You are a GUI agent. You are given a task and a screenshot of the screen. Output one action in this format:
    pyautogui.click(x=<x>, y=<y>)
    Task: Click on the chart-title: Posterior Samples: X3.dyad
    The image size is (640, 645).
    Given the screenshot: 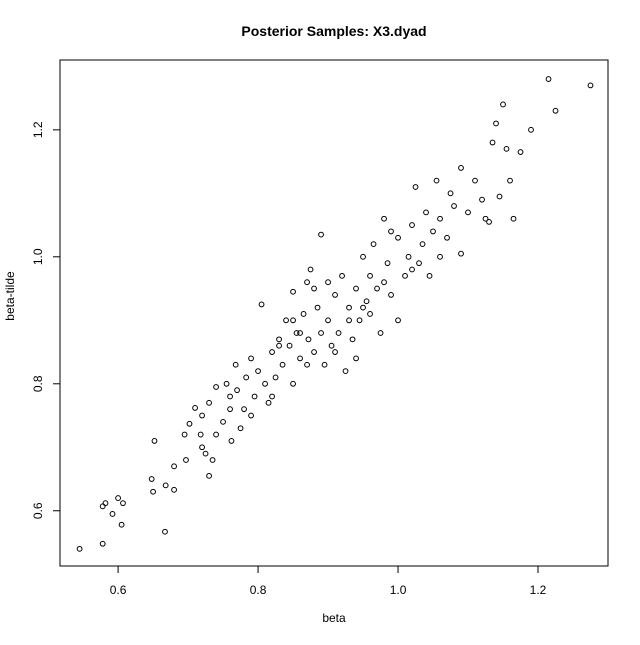 What is the action you would take?
    pyautogui.click(x=333, y=31)
    